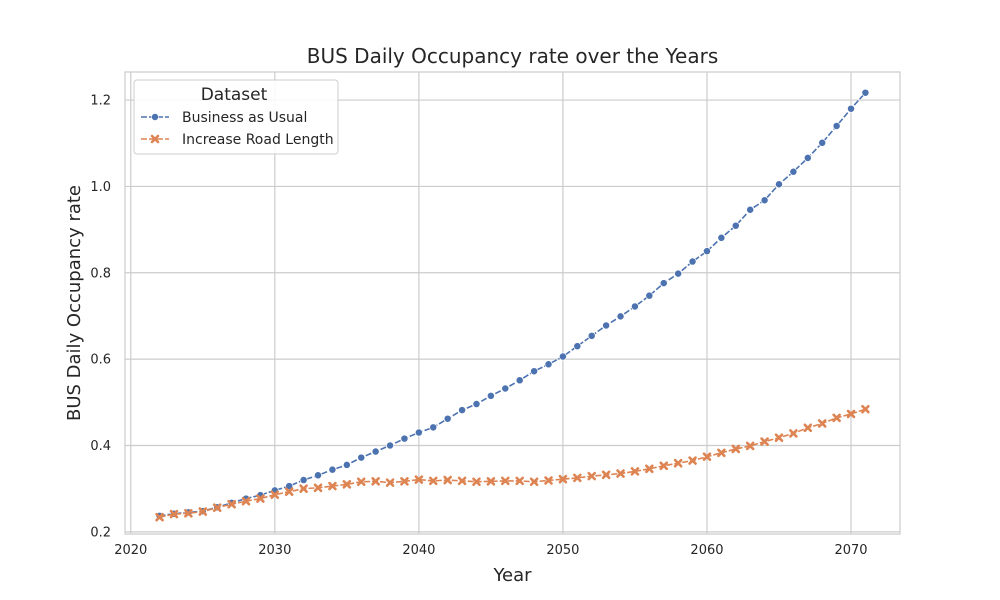 The image size is (1000, 600). What do you see at coordinates (512, 56) in the screenshot?
I see `chart-title: BUS Daily Occupancy rate over the Years` at bounding box center [512, 56].